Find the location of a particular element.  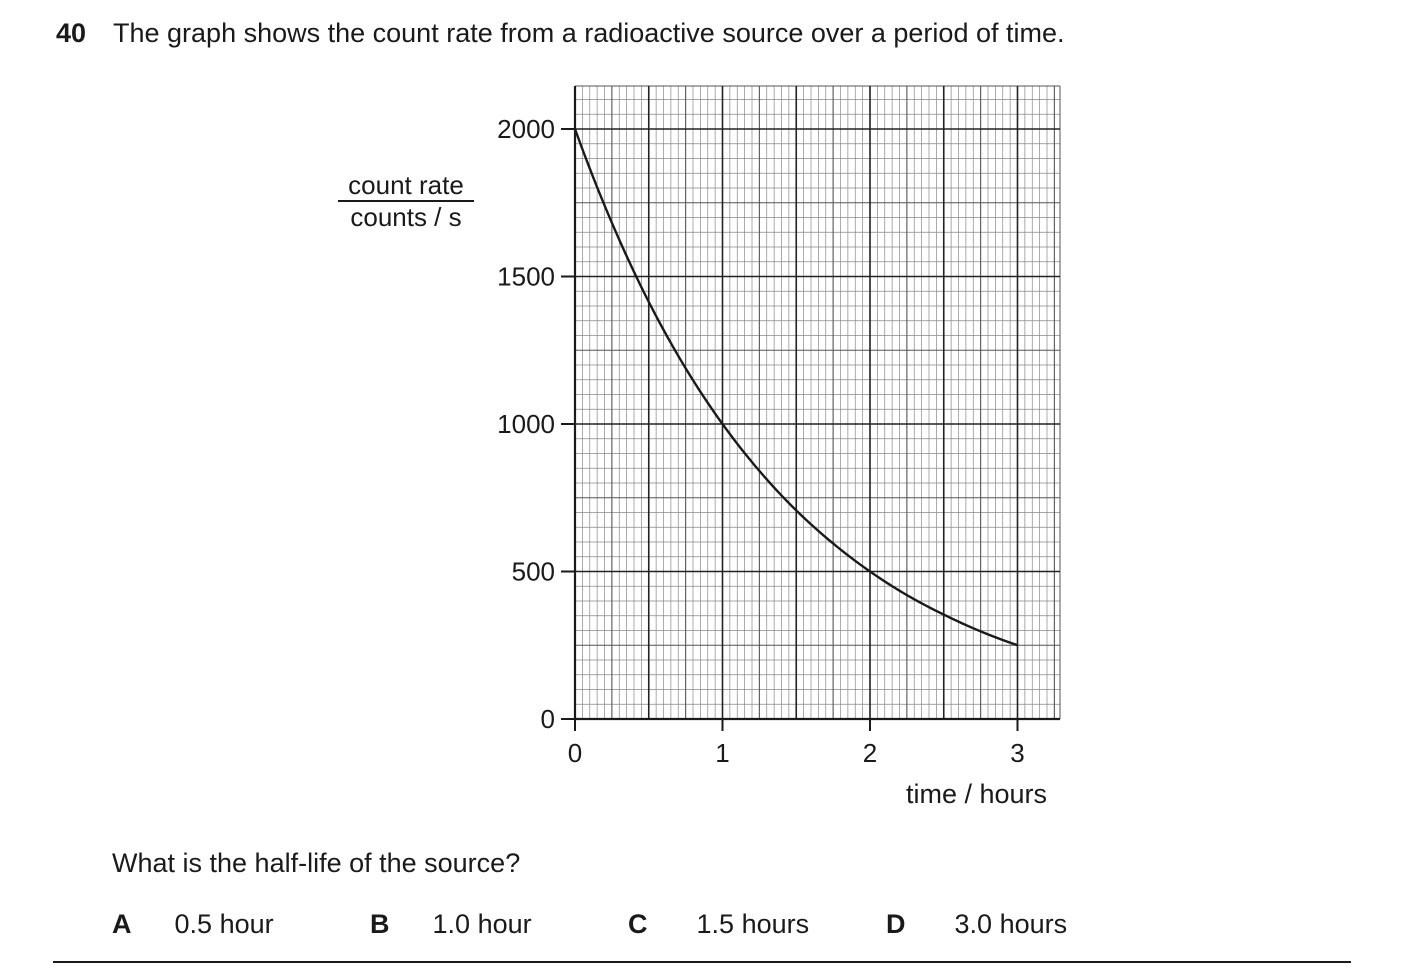

x-tick-label: 0 is located at coordinates (575, 753).